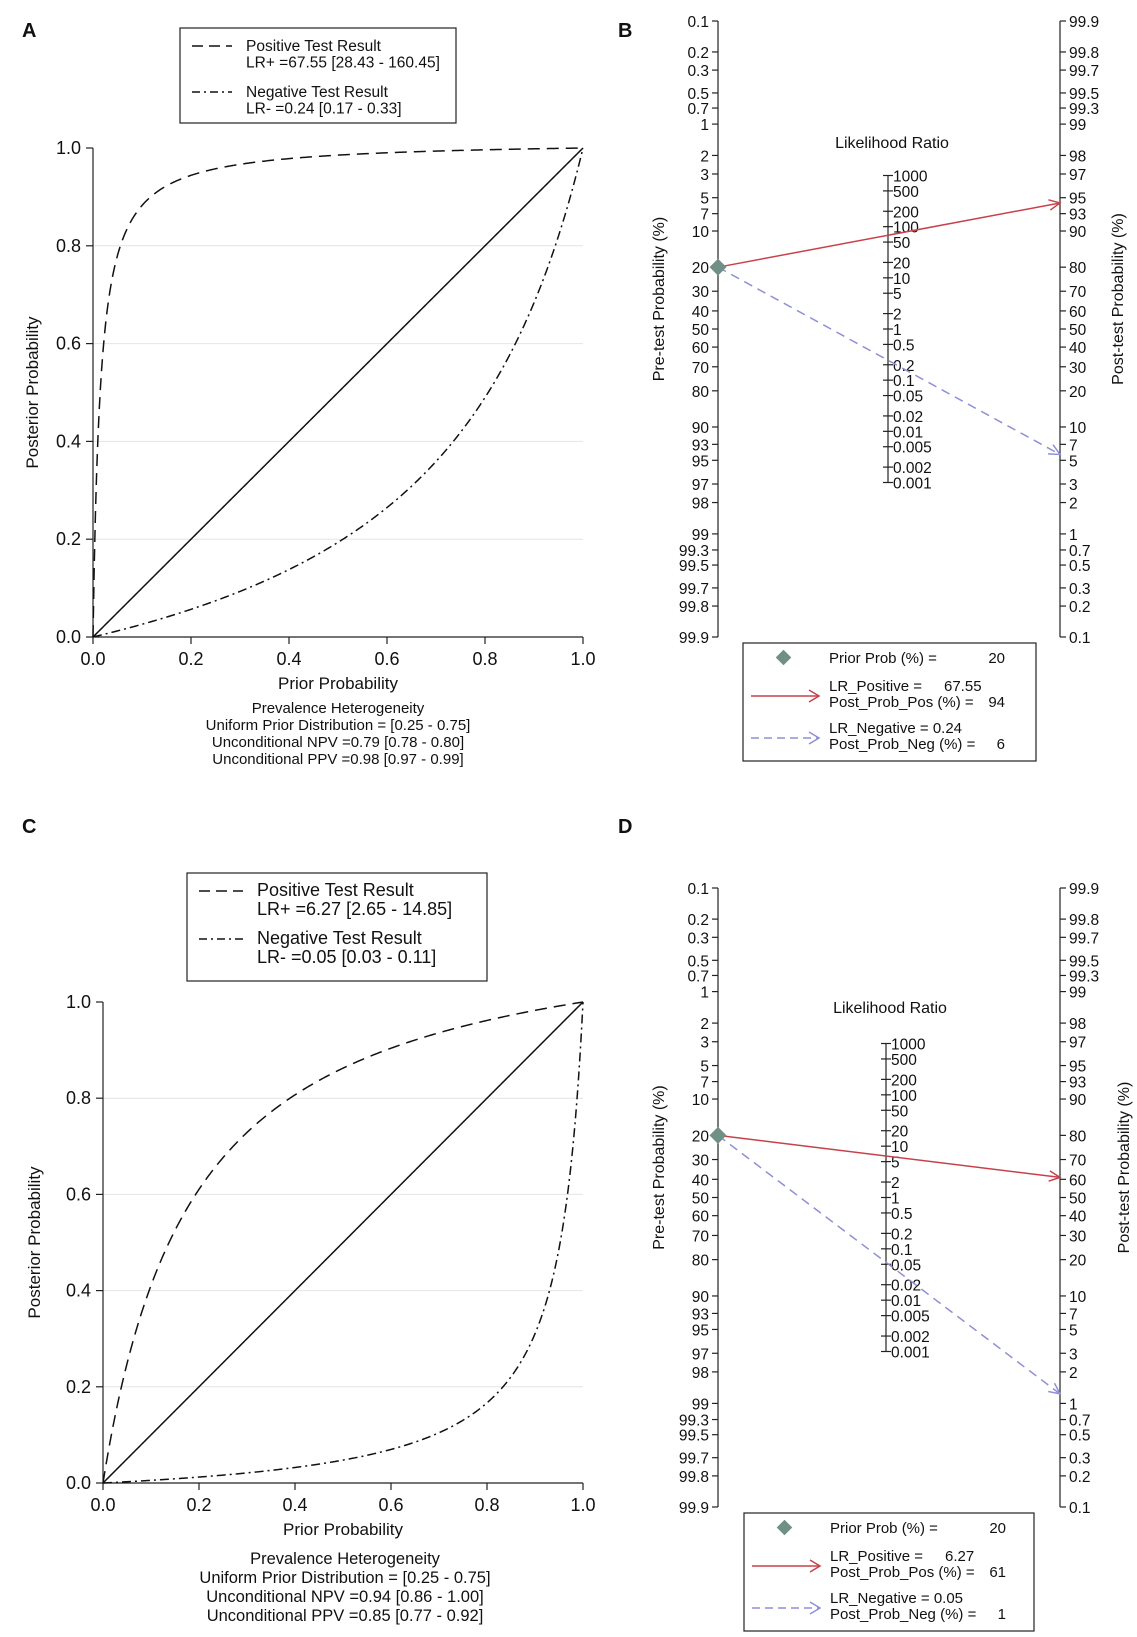 The image size is (1137, 1637). What do you see at coordinates (889, 1156) in the screenshot?
I see `lr-positive-line` at bounding box center [889, 1156].